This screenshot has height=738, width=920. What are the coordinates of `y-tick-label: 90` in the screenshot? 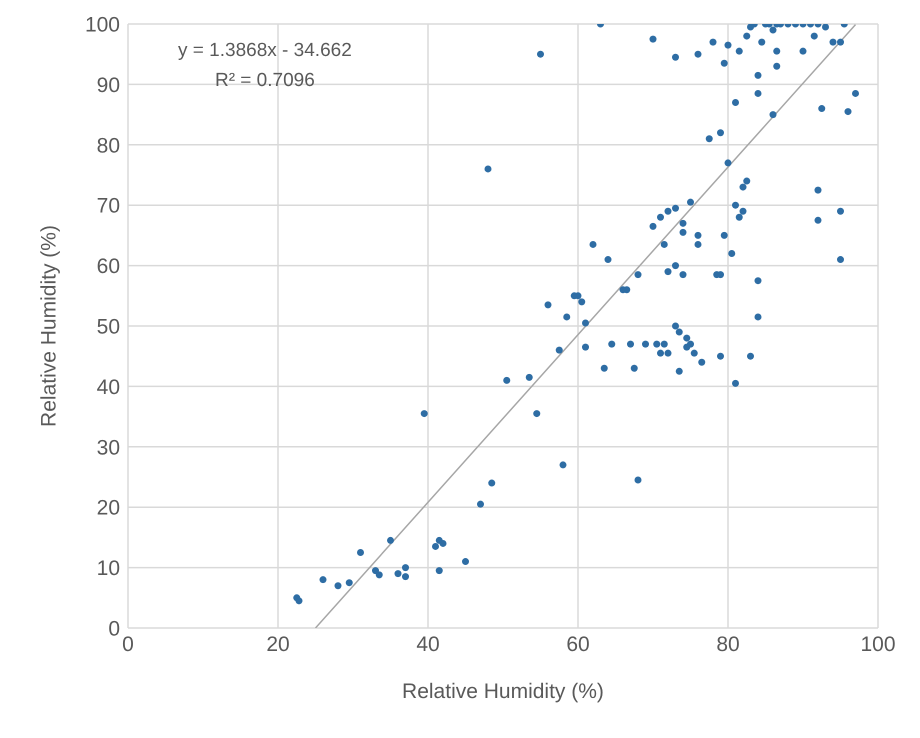 It's located at (108, 85).